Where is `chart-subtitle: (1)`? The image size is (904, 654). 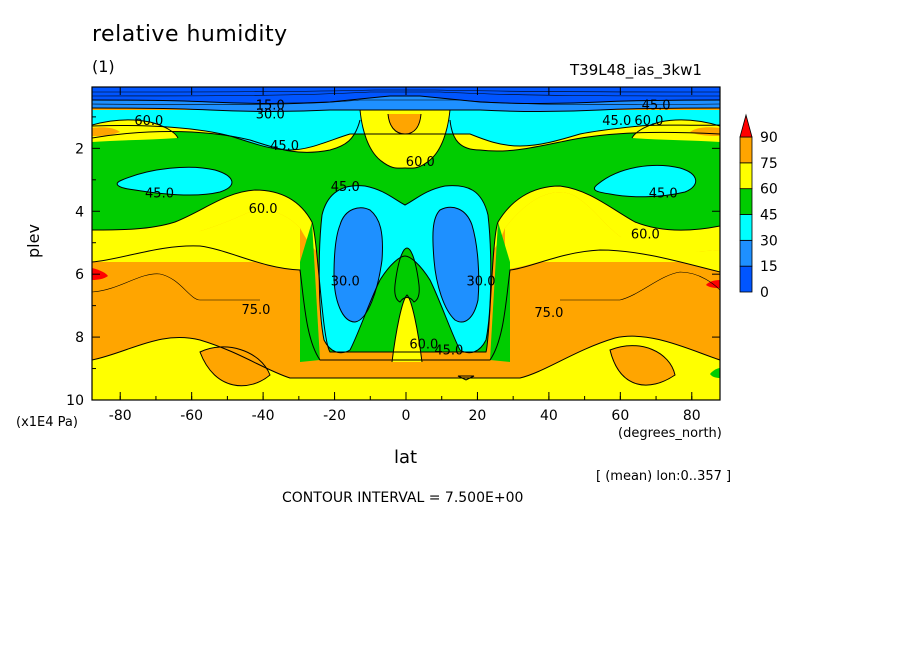
chart-subtitle: (1) is located at coordinates (103, 66).